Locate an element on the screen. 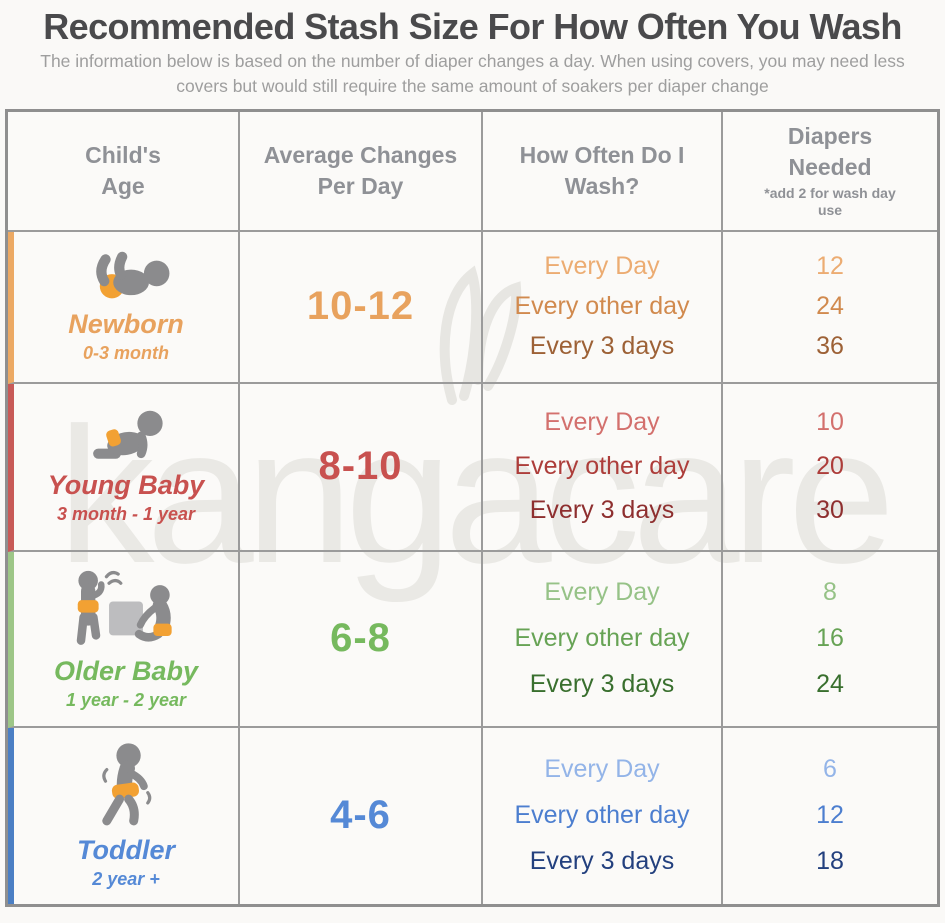  young-baby-changes-cell: 8-10 is located at coordinates (361, 467).